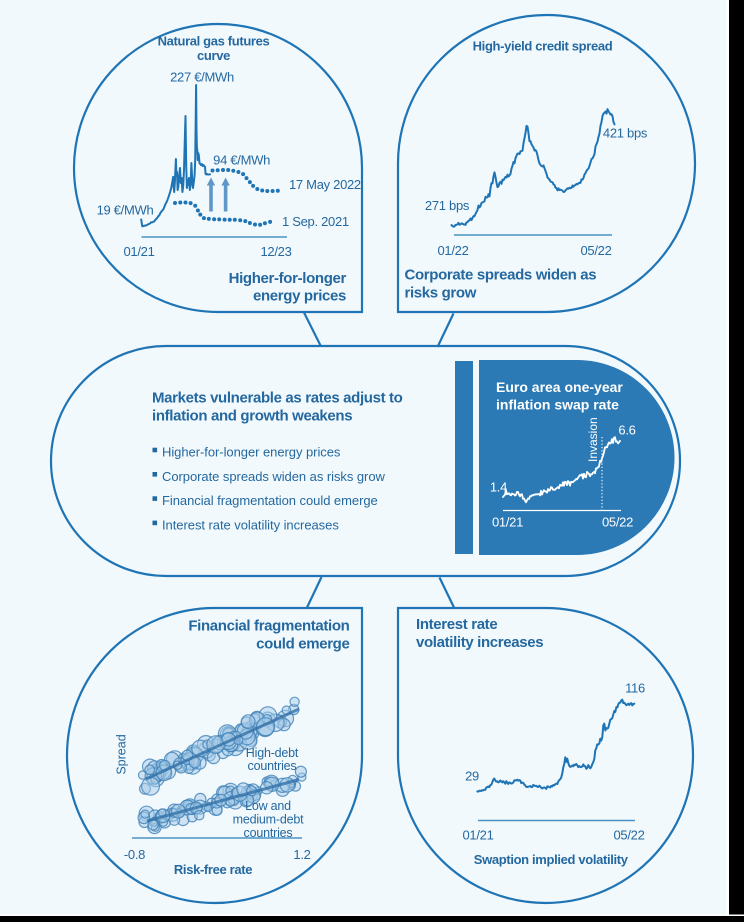  What do you see at coordinates (452, 250) in the screenshot?
I see `svg-text: 01/22` at bounding box center [452, 250].